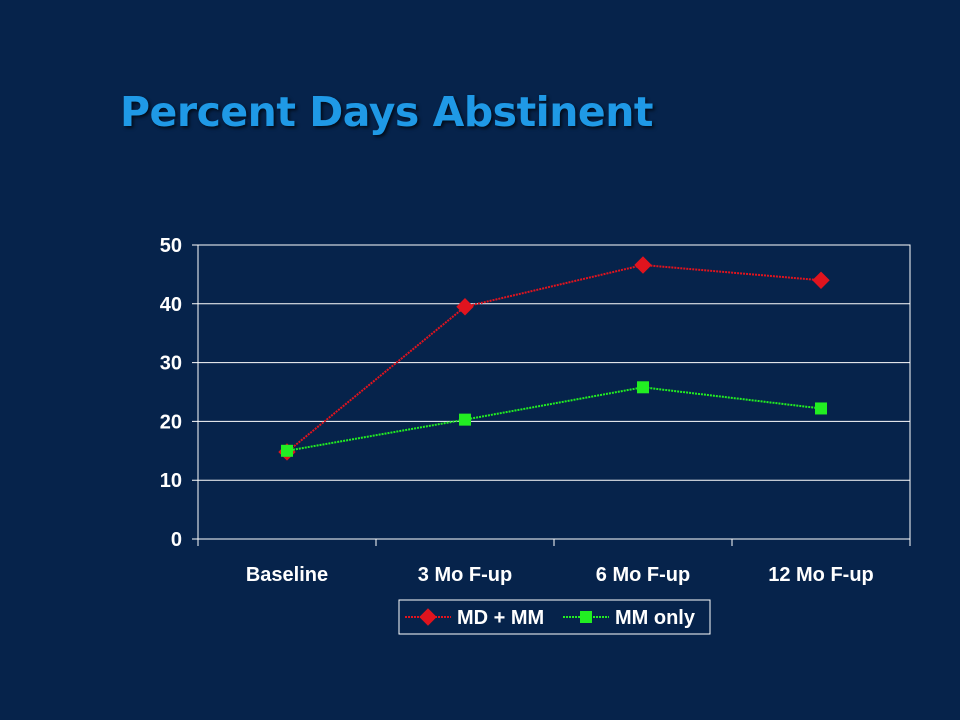 Image resolution: width=960 pixels, height=720 pixels. Describe the element at coordinates (655, 618) in the screenshot. I see `legend-label: MM only` at that location.